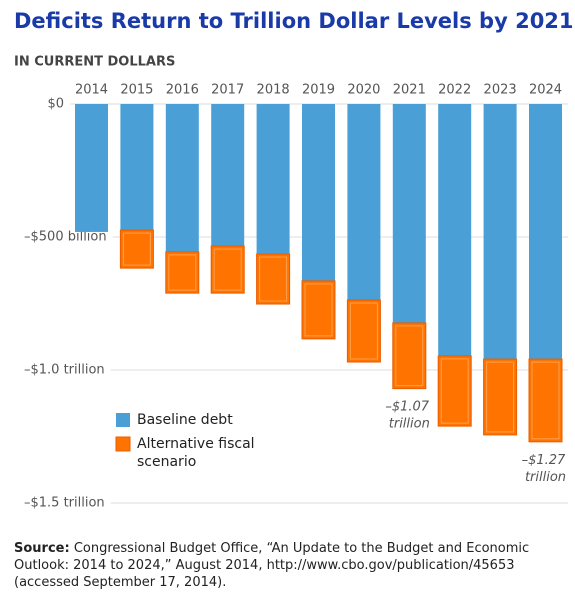 The width and height of the screenshot is (575, 603). What do you see at coordinates (545, 90) in the screenshot?
I see `x-tick-label: 2024` at bounding box center [545, 90].